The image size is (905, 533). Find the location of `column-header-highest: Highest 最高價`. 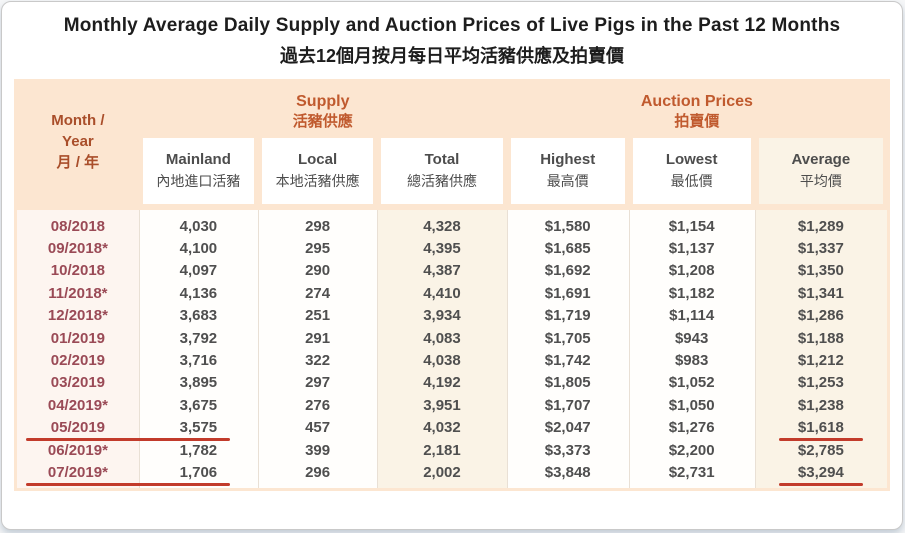

column-header-highest: Highest 最高價 is located at coordinates (567, 171).